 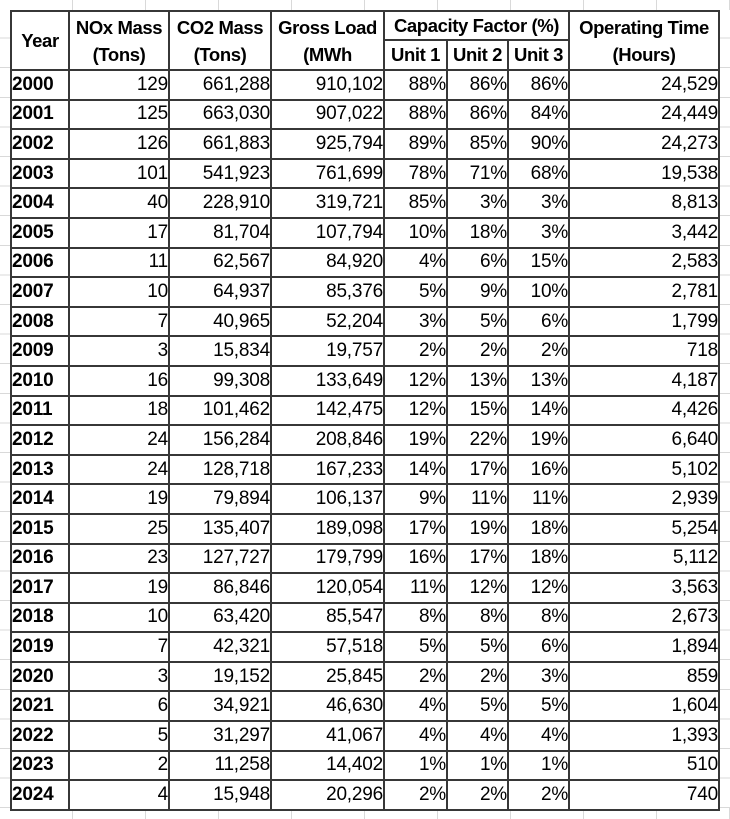 I want to click on unit1-capacity-cell: 9%, so click(x=415, y=499).